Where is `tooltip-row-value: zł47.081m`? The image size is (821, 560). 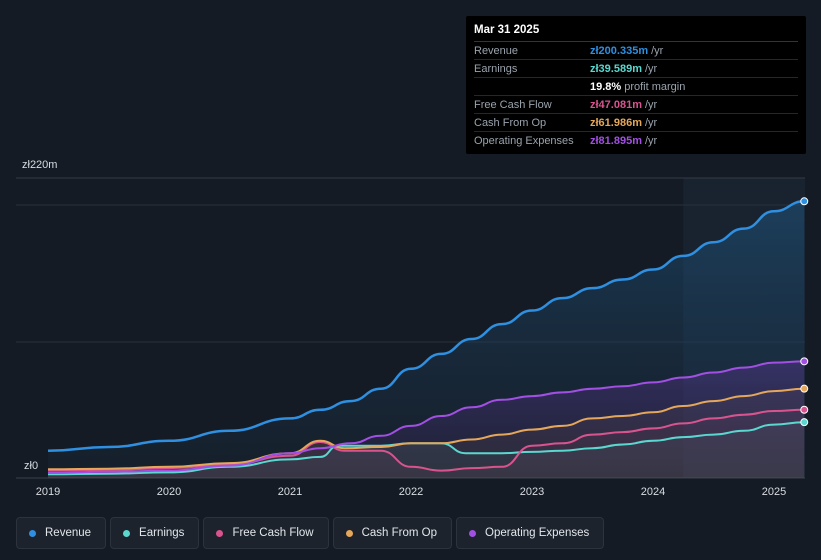
tooltip-row-value: zł47.081m is located at coordinates (616, 104).